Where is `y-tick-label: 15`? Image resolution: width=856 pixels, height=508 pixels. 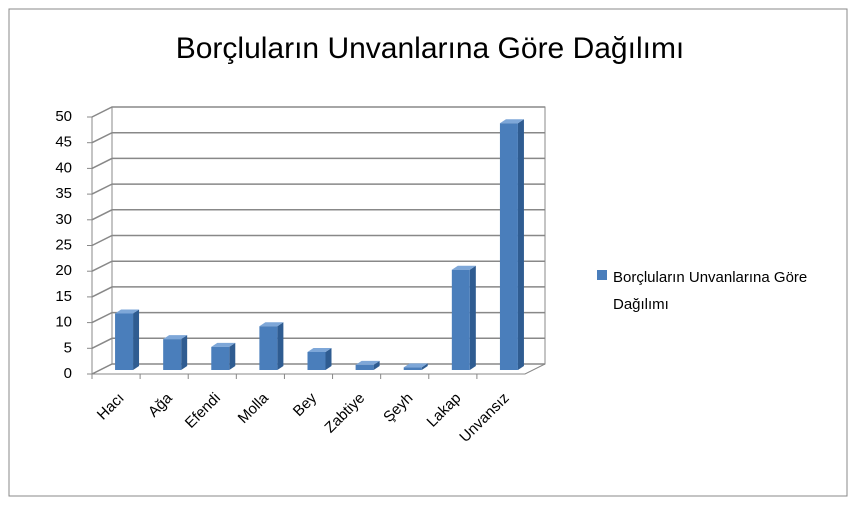
y-tick-label: 15 is located at coordinates (63, 296).